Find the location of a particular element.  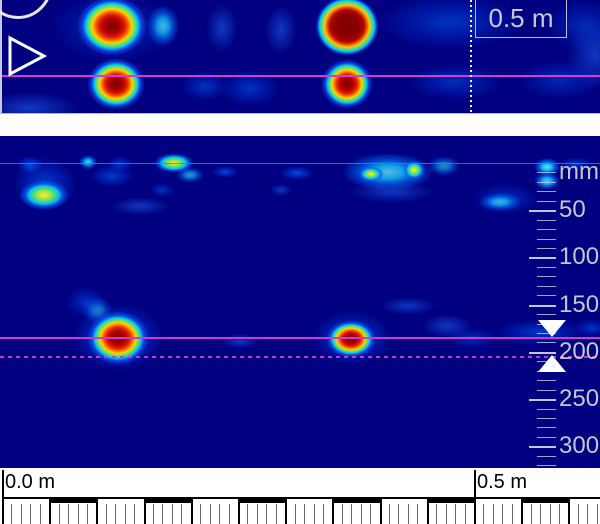

depth-range-upper-marker-icon is located at coordinates (552, 328).